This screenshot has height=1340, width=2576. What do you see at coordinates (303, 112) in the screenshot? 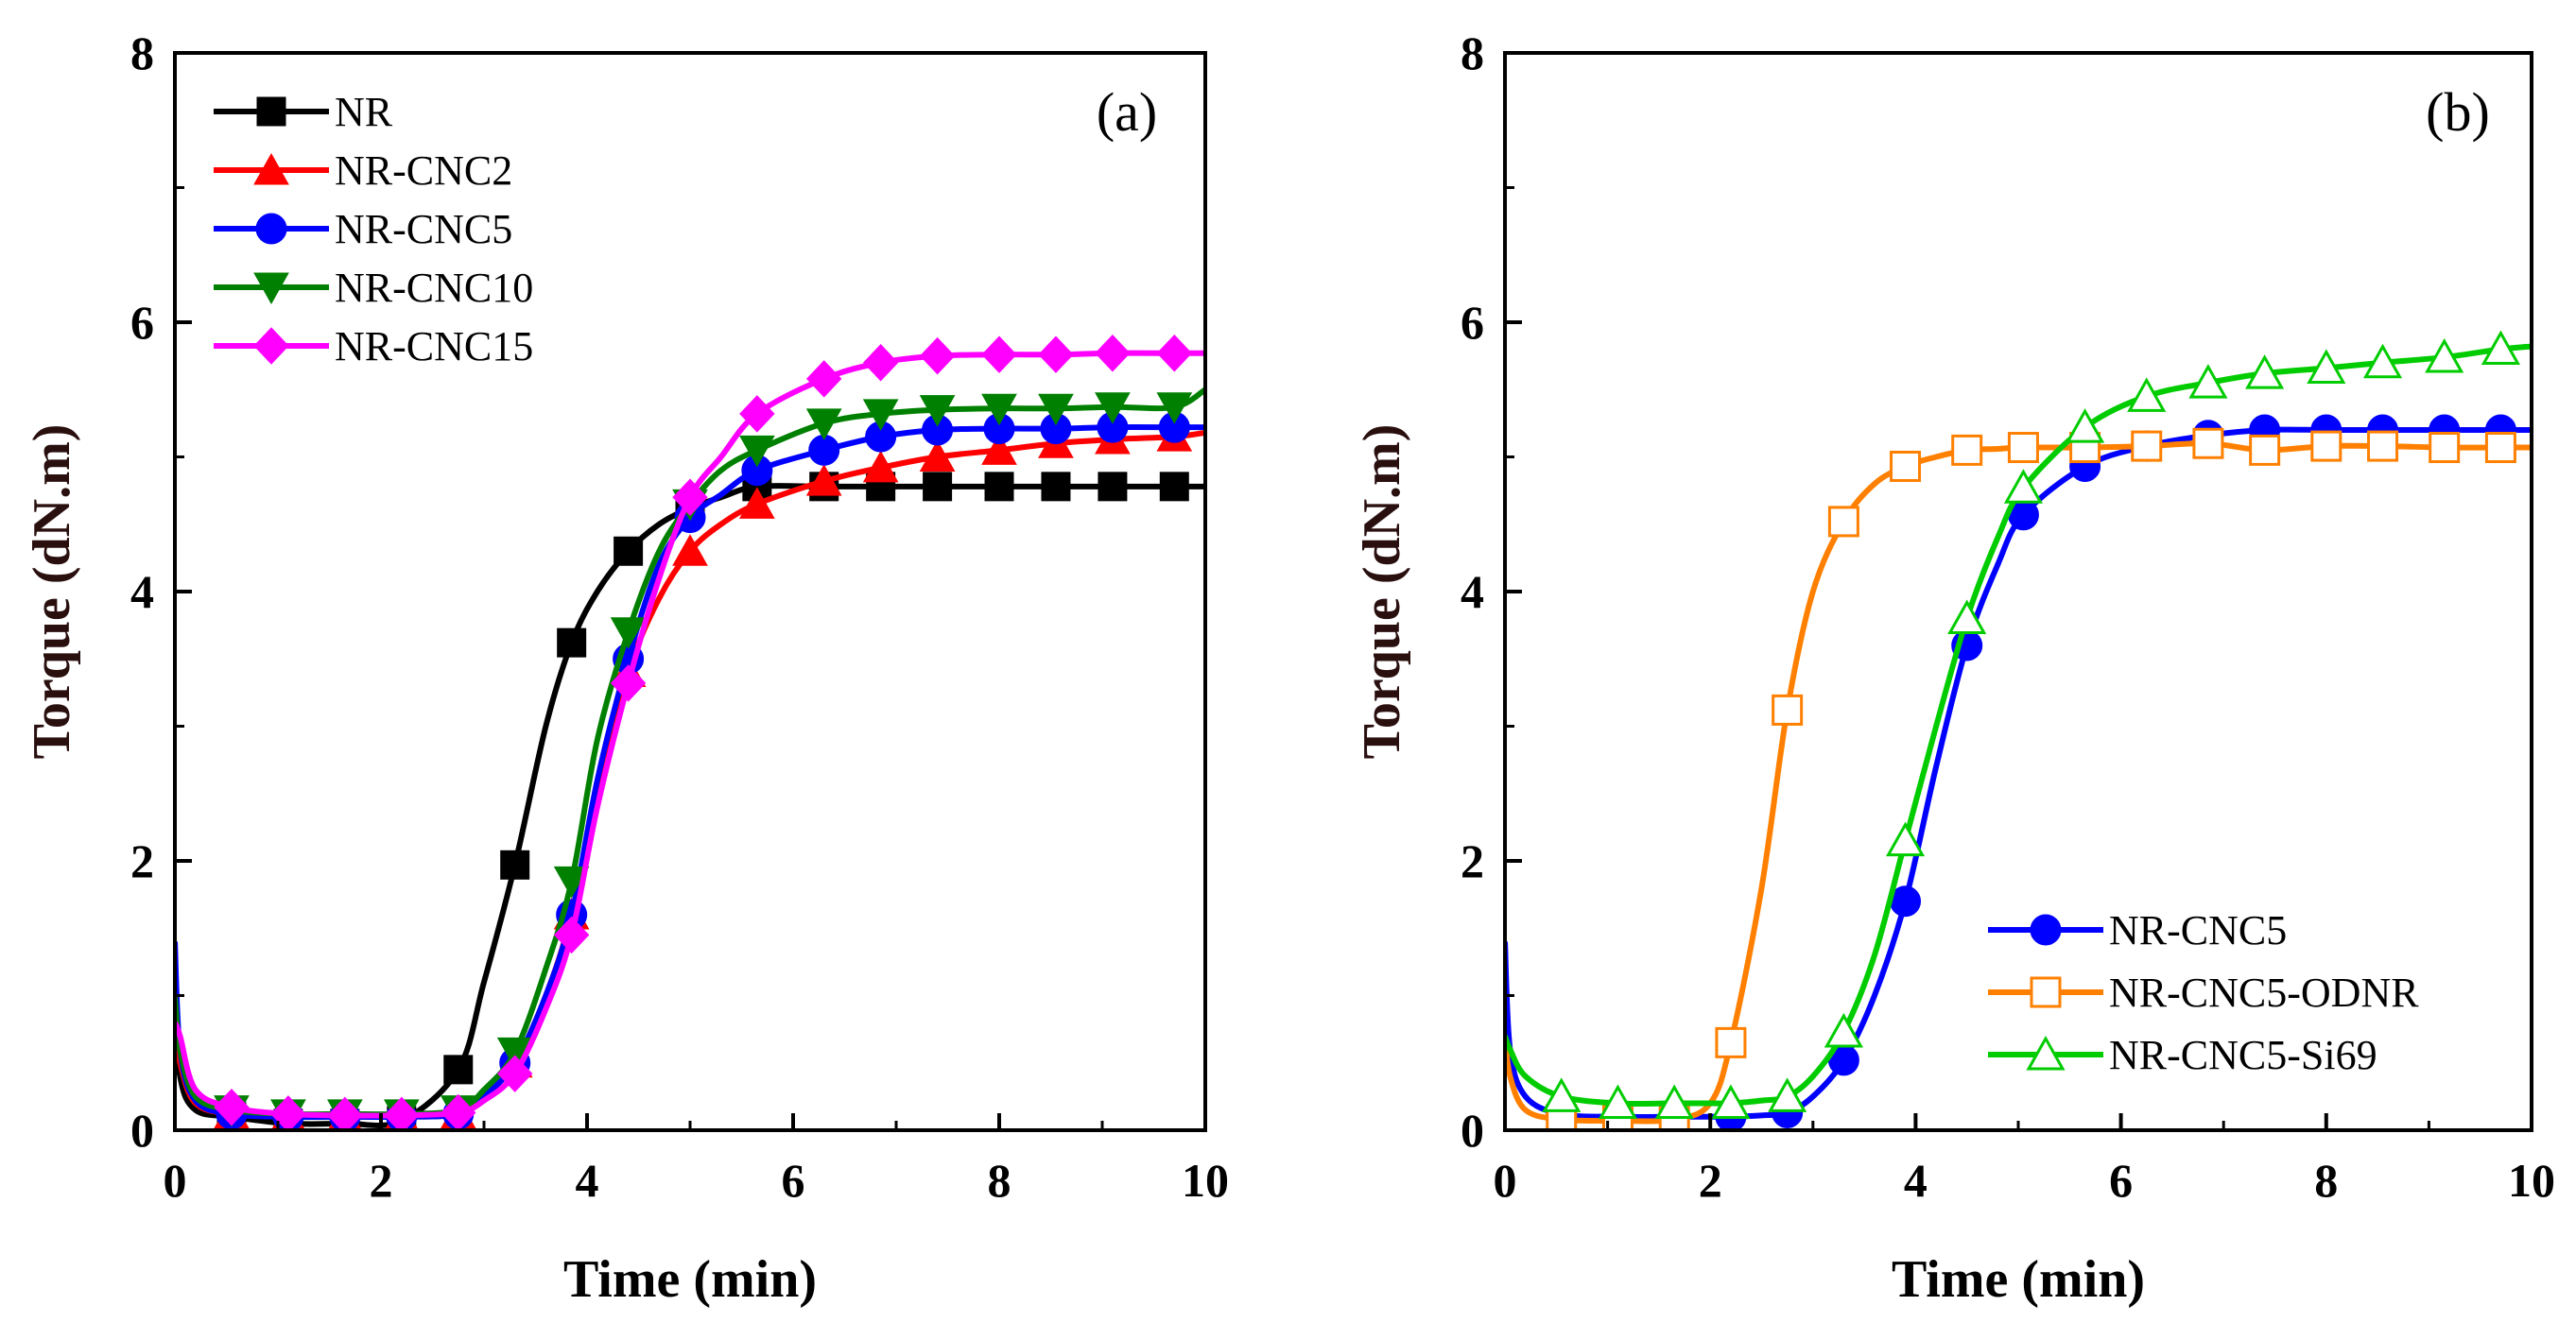
I see `legend-item: NR` at bounding box center [303, 112].